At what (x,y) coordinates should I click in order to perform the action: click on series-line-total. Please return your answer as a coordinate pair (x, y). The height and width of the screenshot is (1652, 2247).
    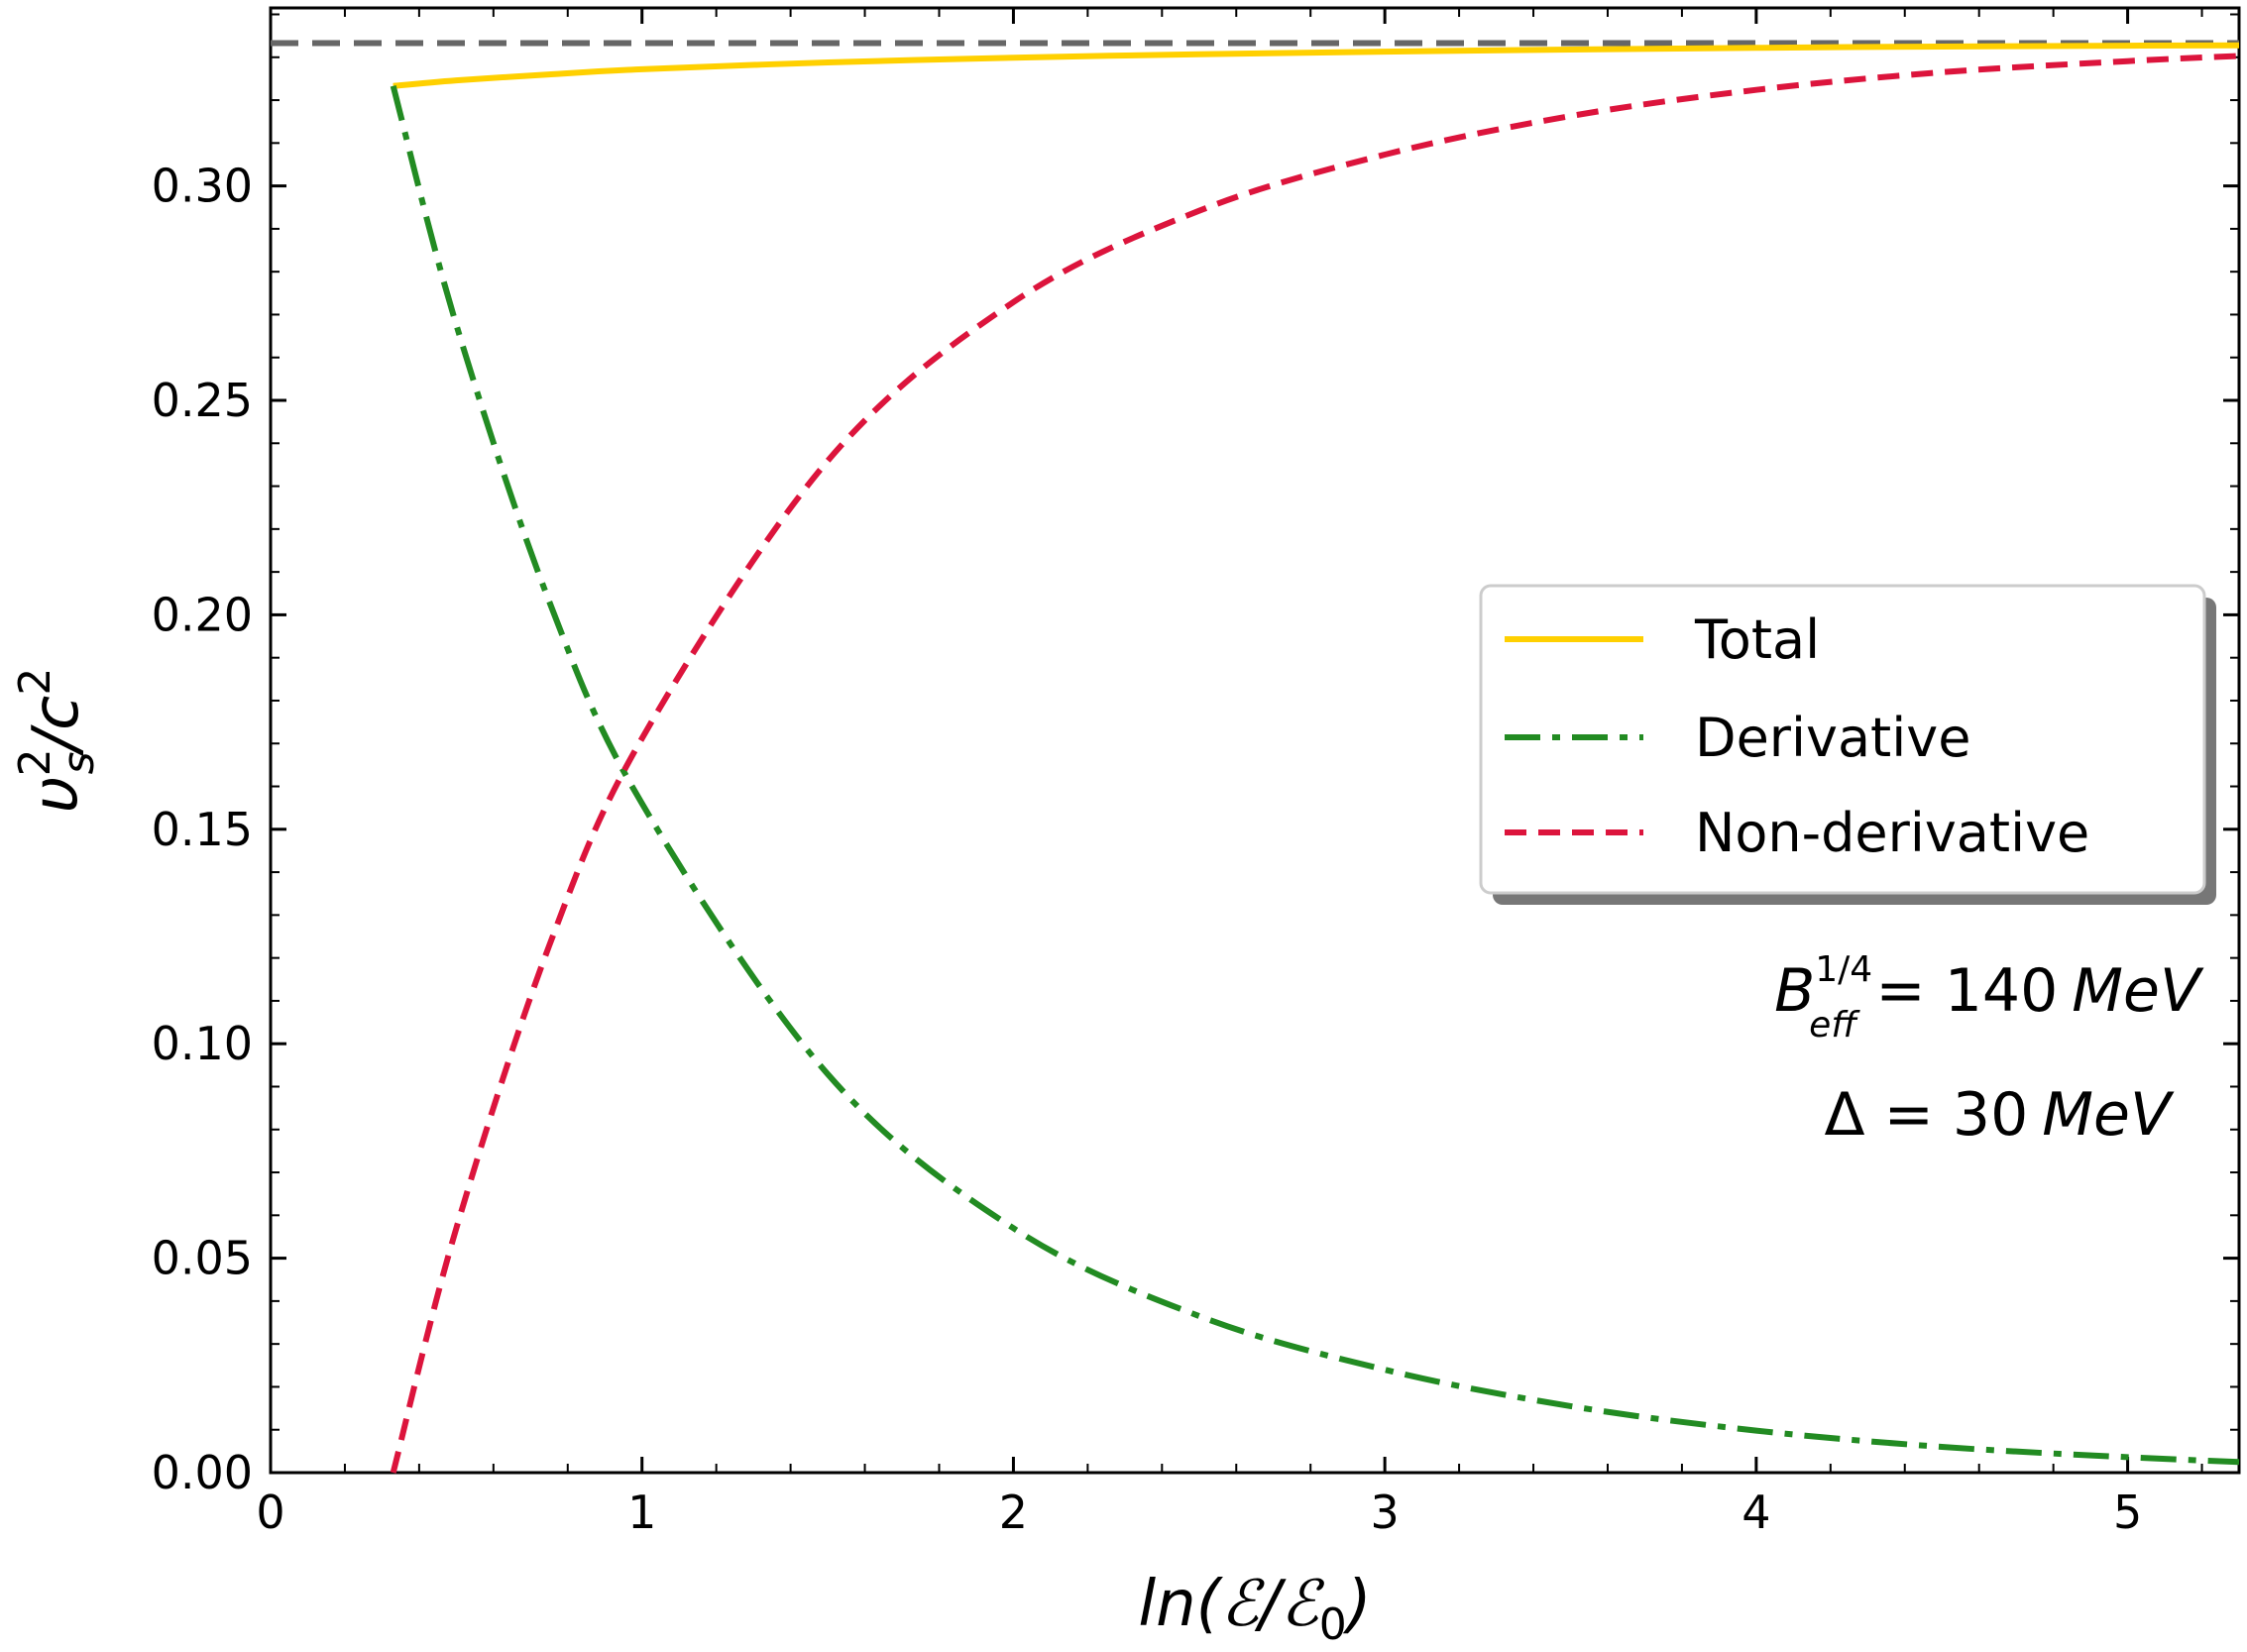
    Looking at the image, I should click on (1316, 65).